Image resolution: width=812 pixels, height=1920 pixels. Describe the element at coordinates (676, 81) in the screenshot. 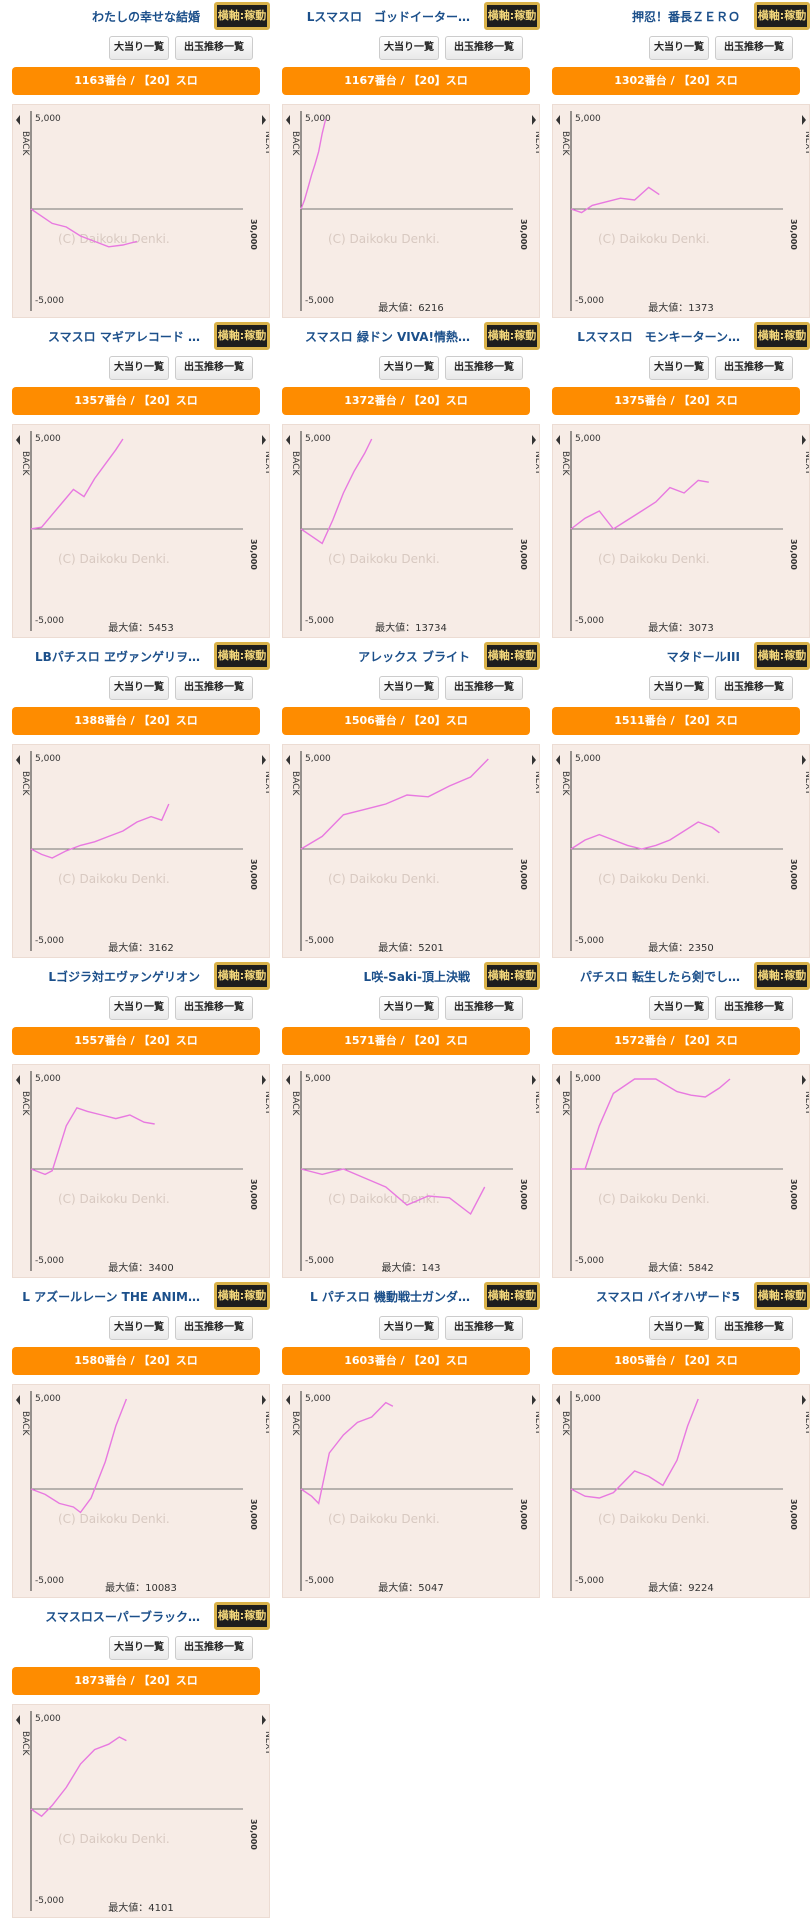

I see `machine-number-bar: 1302番台 / 【20】スロ` at that location.